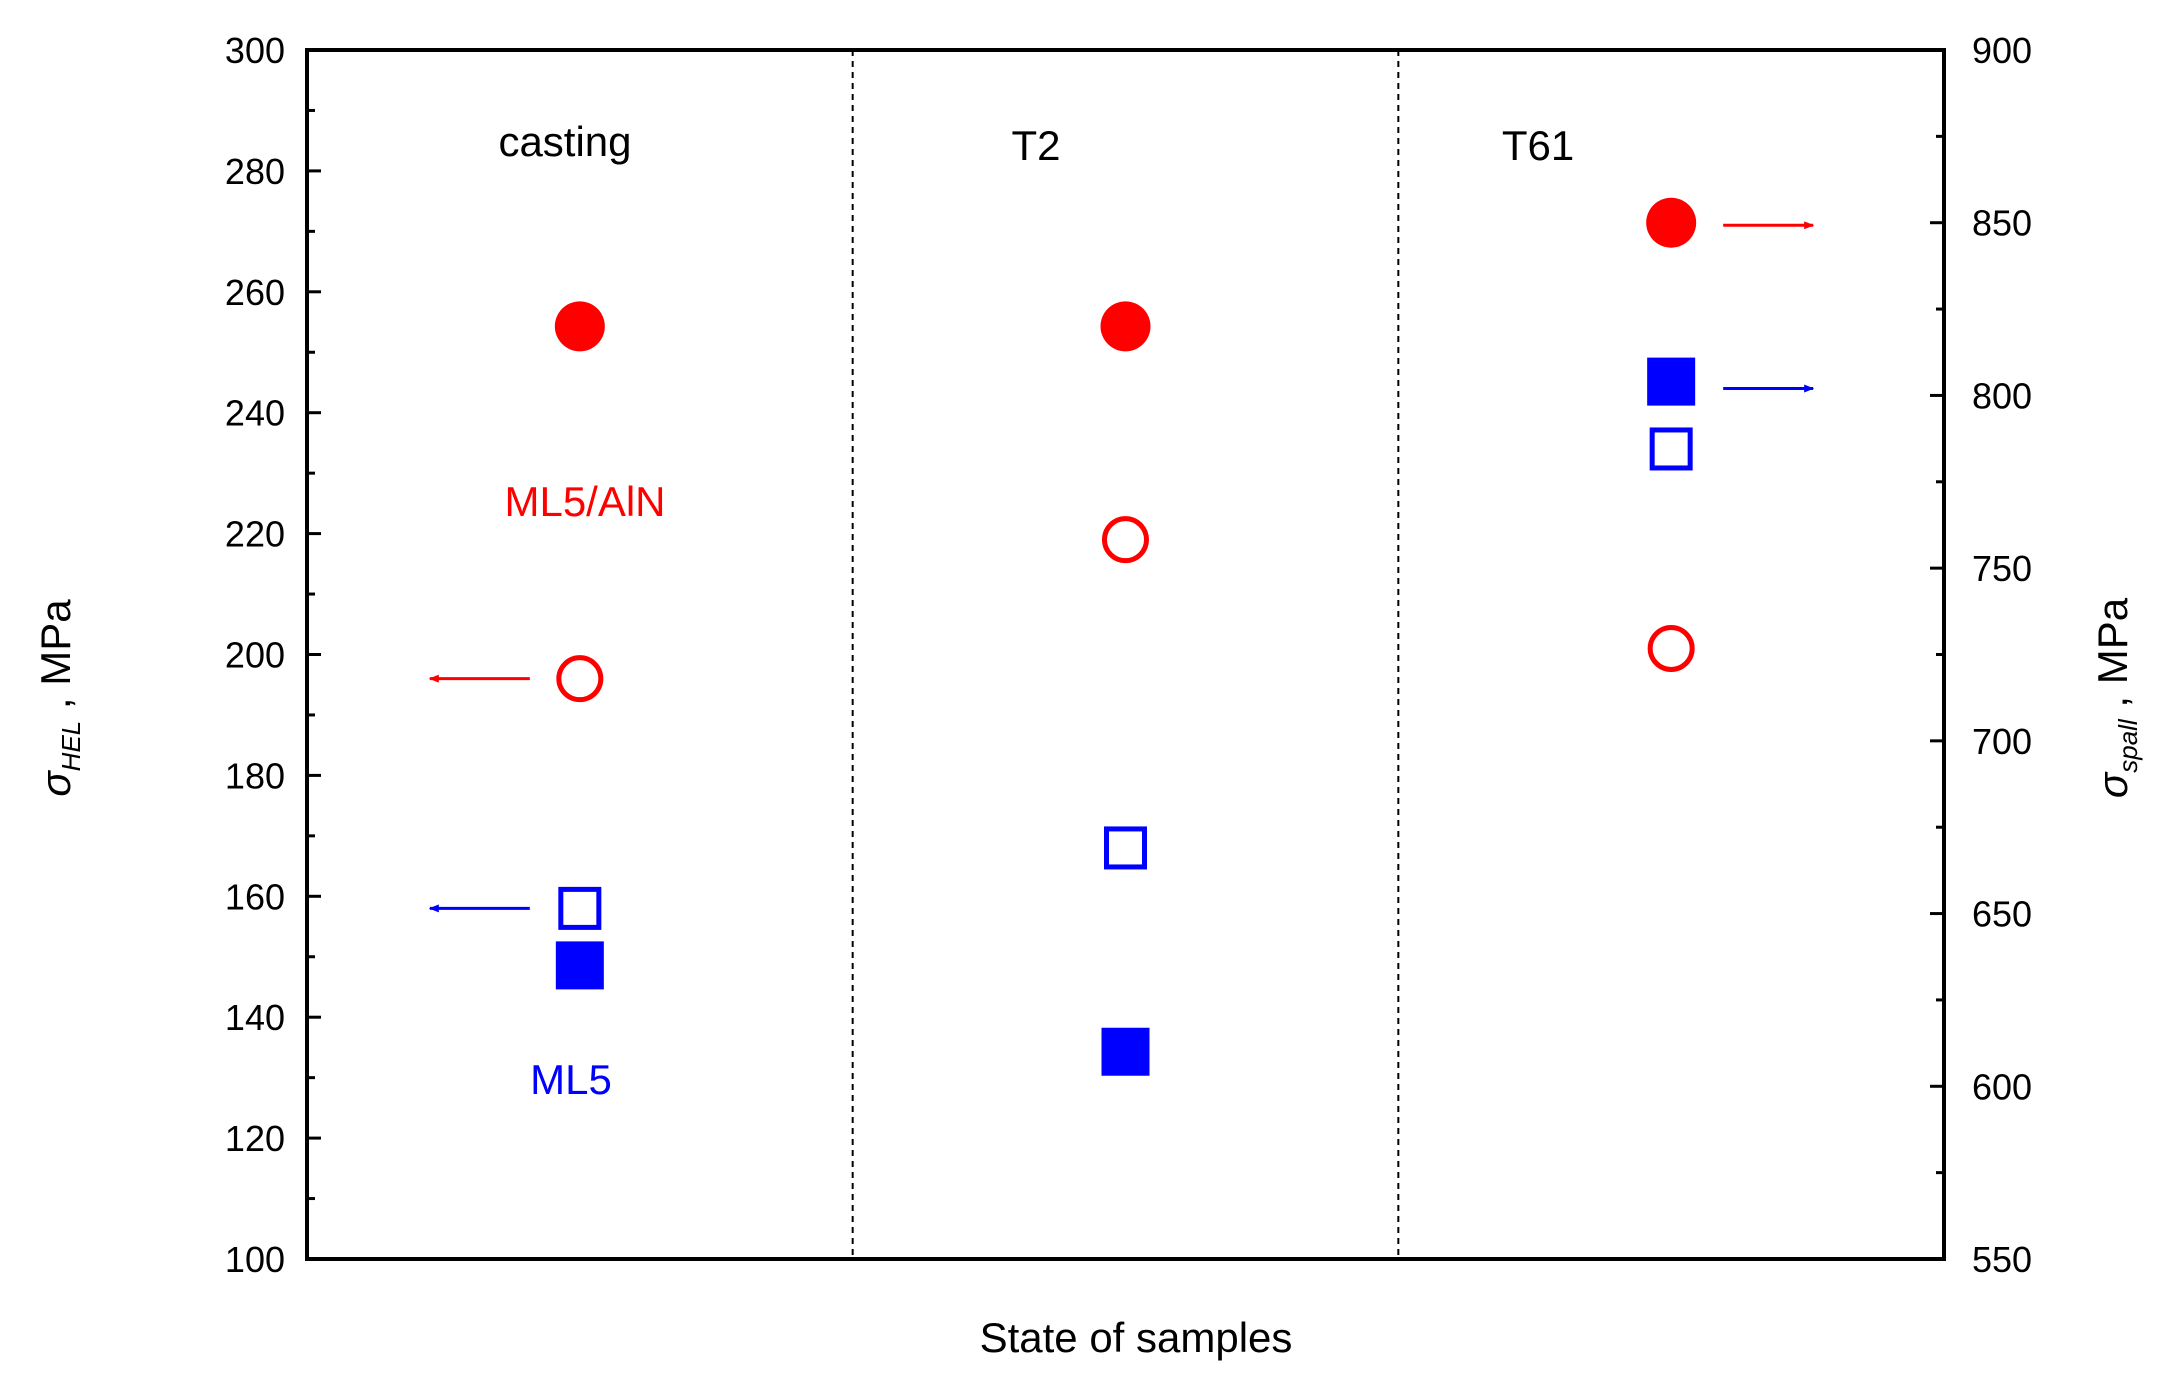 Image resolution: width=2173 pixels, height=1376 pixels. I want to click on left-tick-label: 160, so click(255, 896).